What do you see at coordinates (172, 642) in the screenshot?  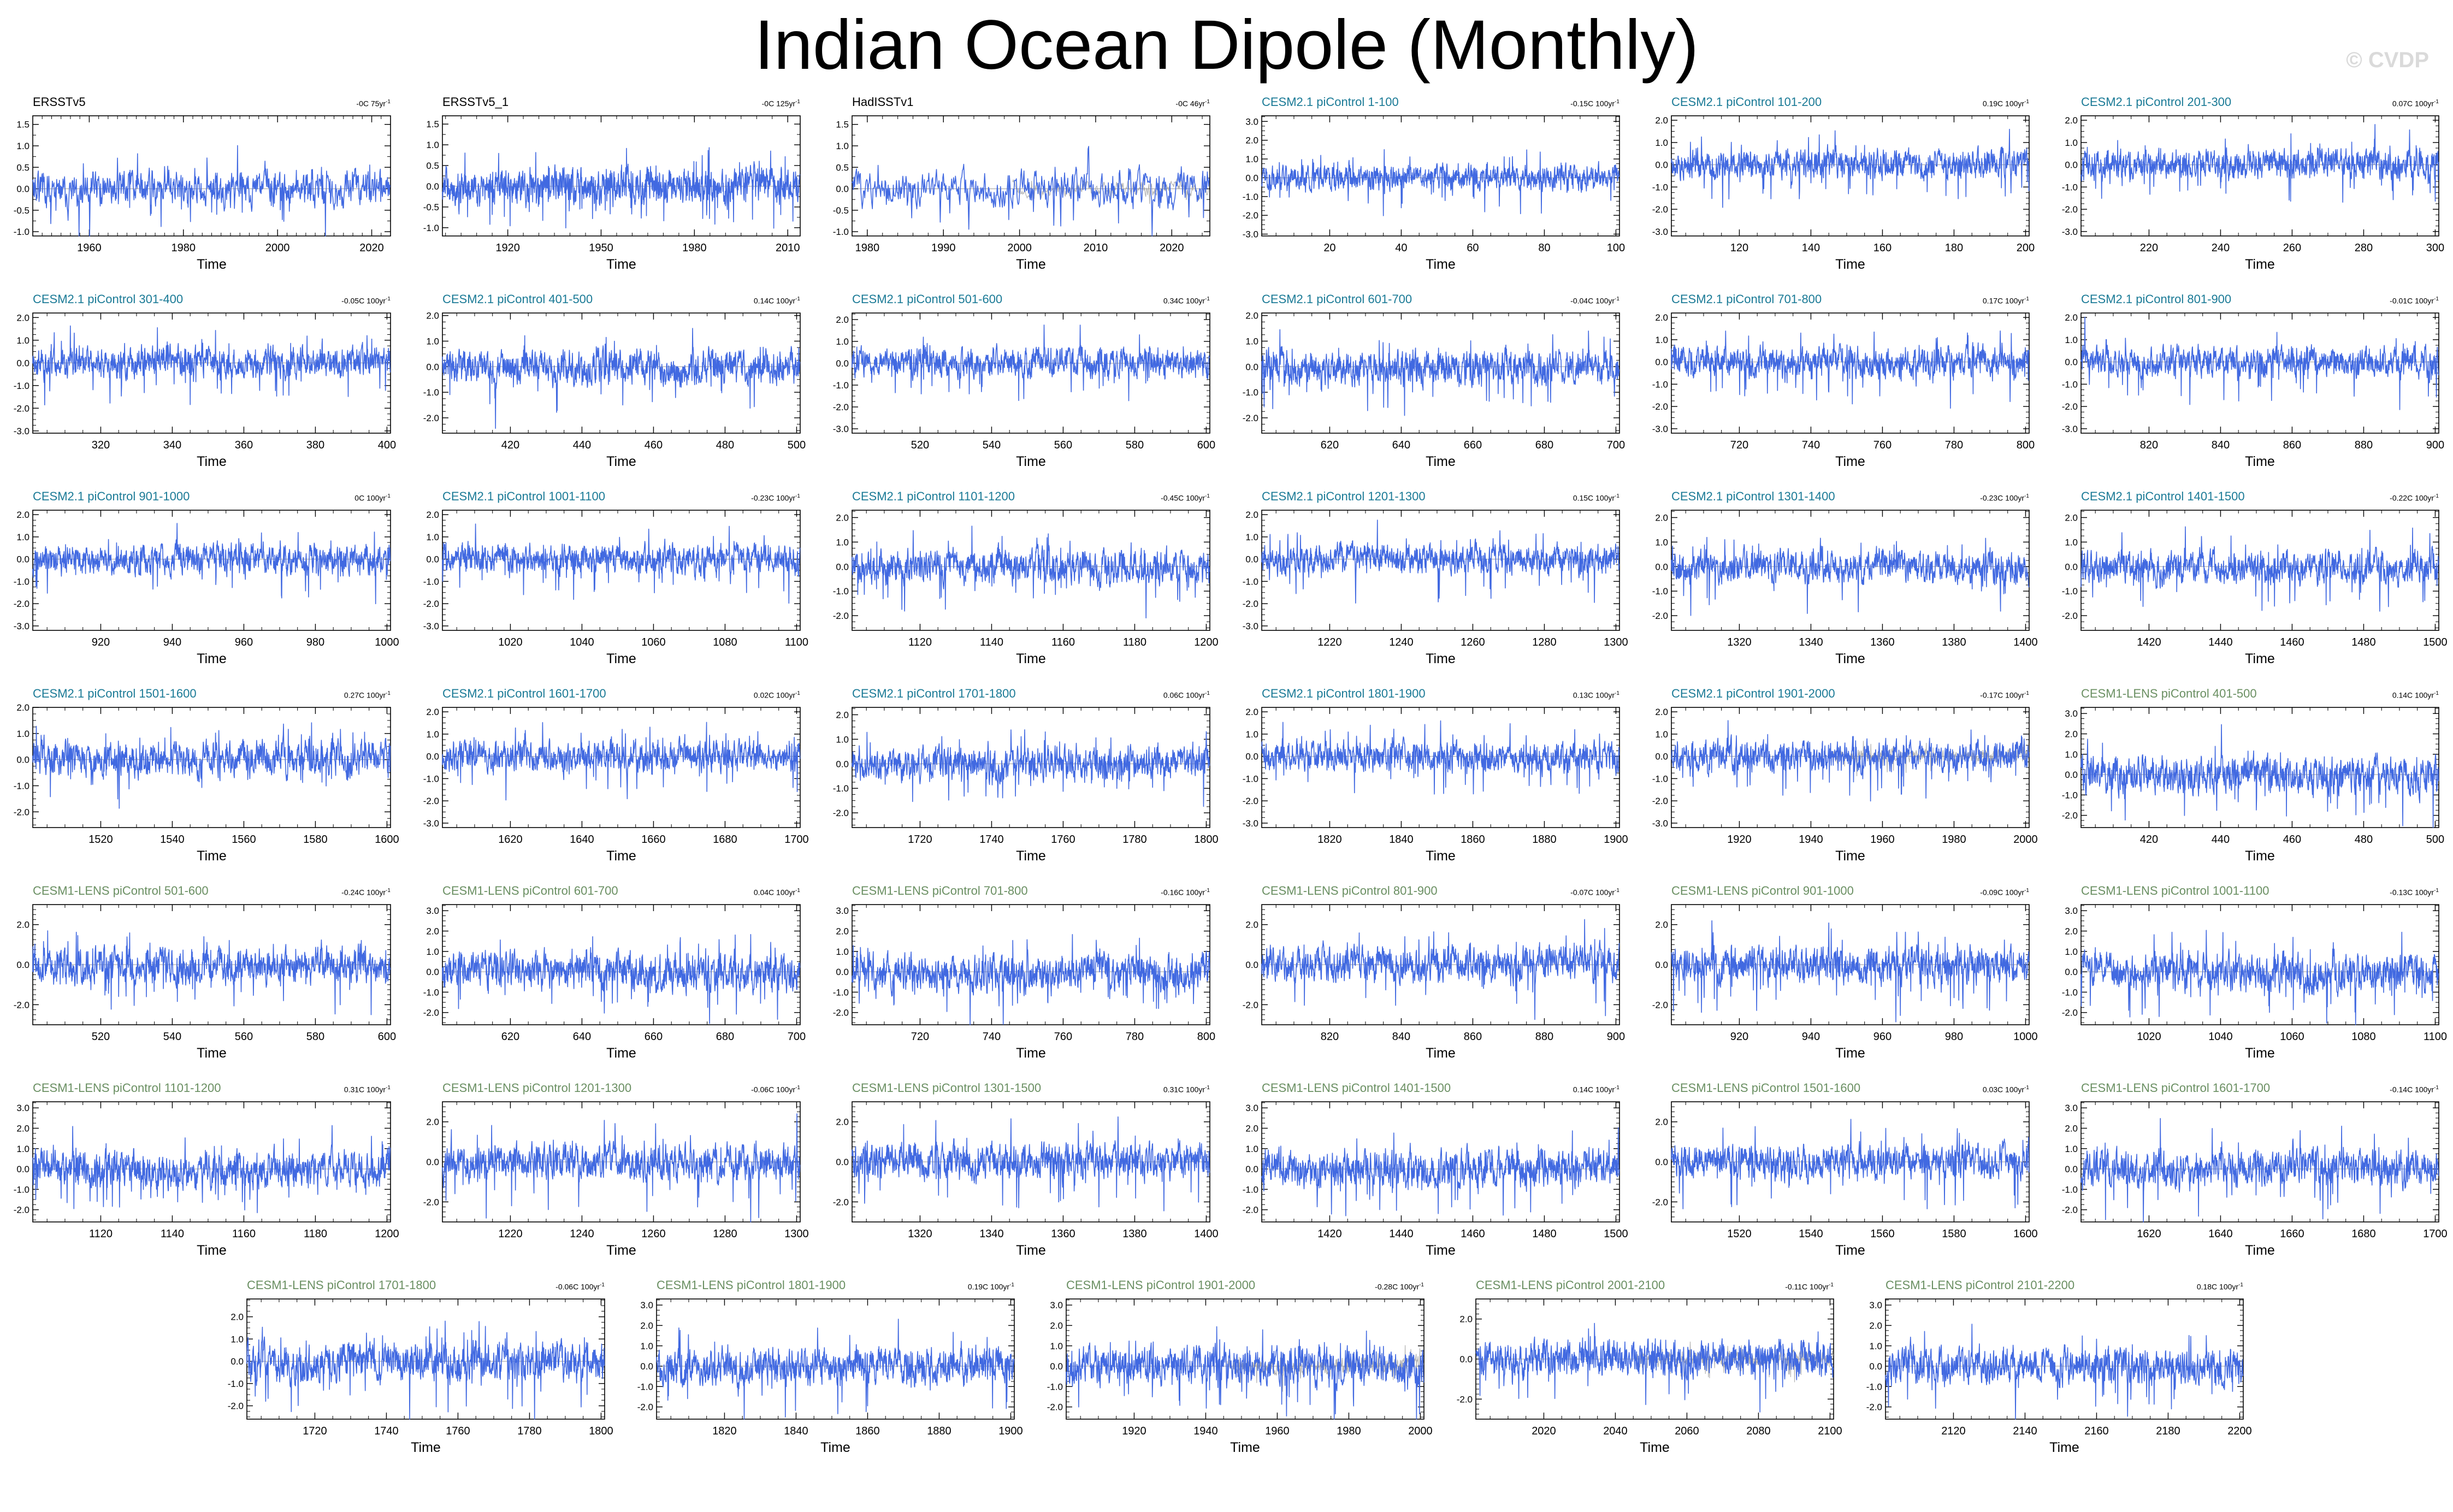 I see `x-tick-label: 940` at bounding box center [172, 642].